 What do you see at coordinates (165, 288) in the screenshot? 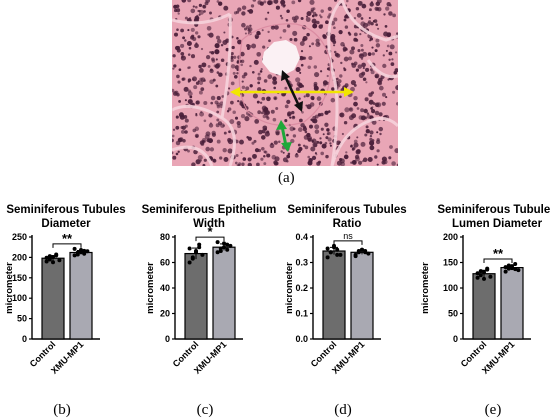
I see `y-tick-label: 40` at bounding box center [165, 288].